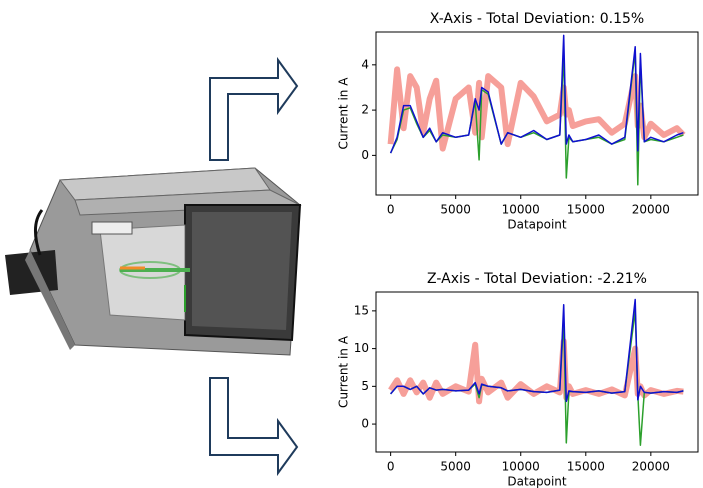 The width and height of the screenshot is (703, 488). What do you see at coordinates (361, 310) in the screenshot?
I see `y-tick-label: 15` at bounding box center [361, 310].